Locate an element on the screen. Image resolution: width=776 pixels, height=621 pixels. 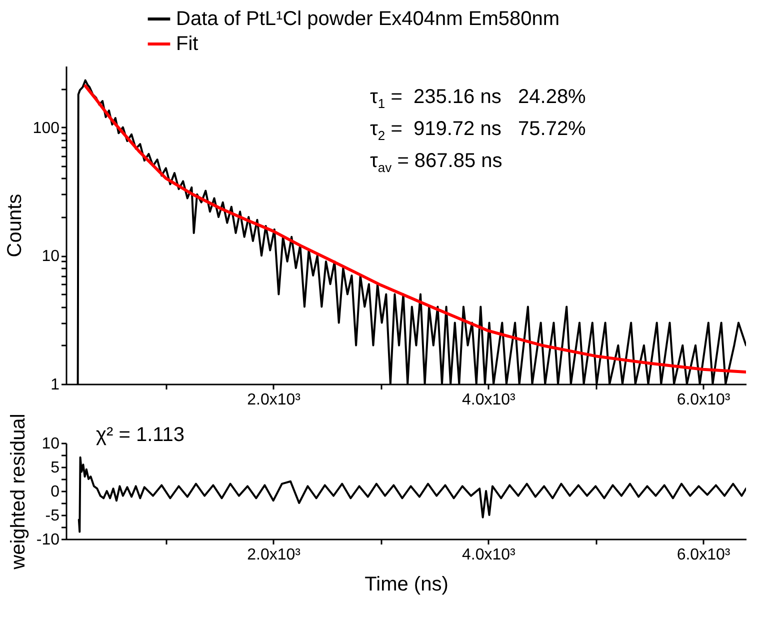
annotation: χ² = 1.113 is located at coordinates (140, 435).